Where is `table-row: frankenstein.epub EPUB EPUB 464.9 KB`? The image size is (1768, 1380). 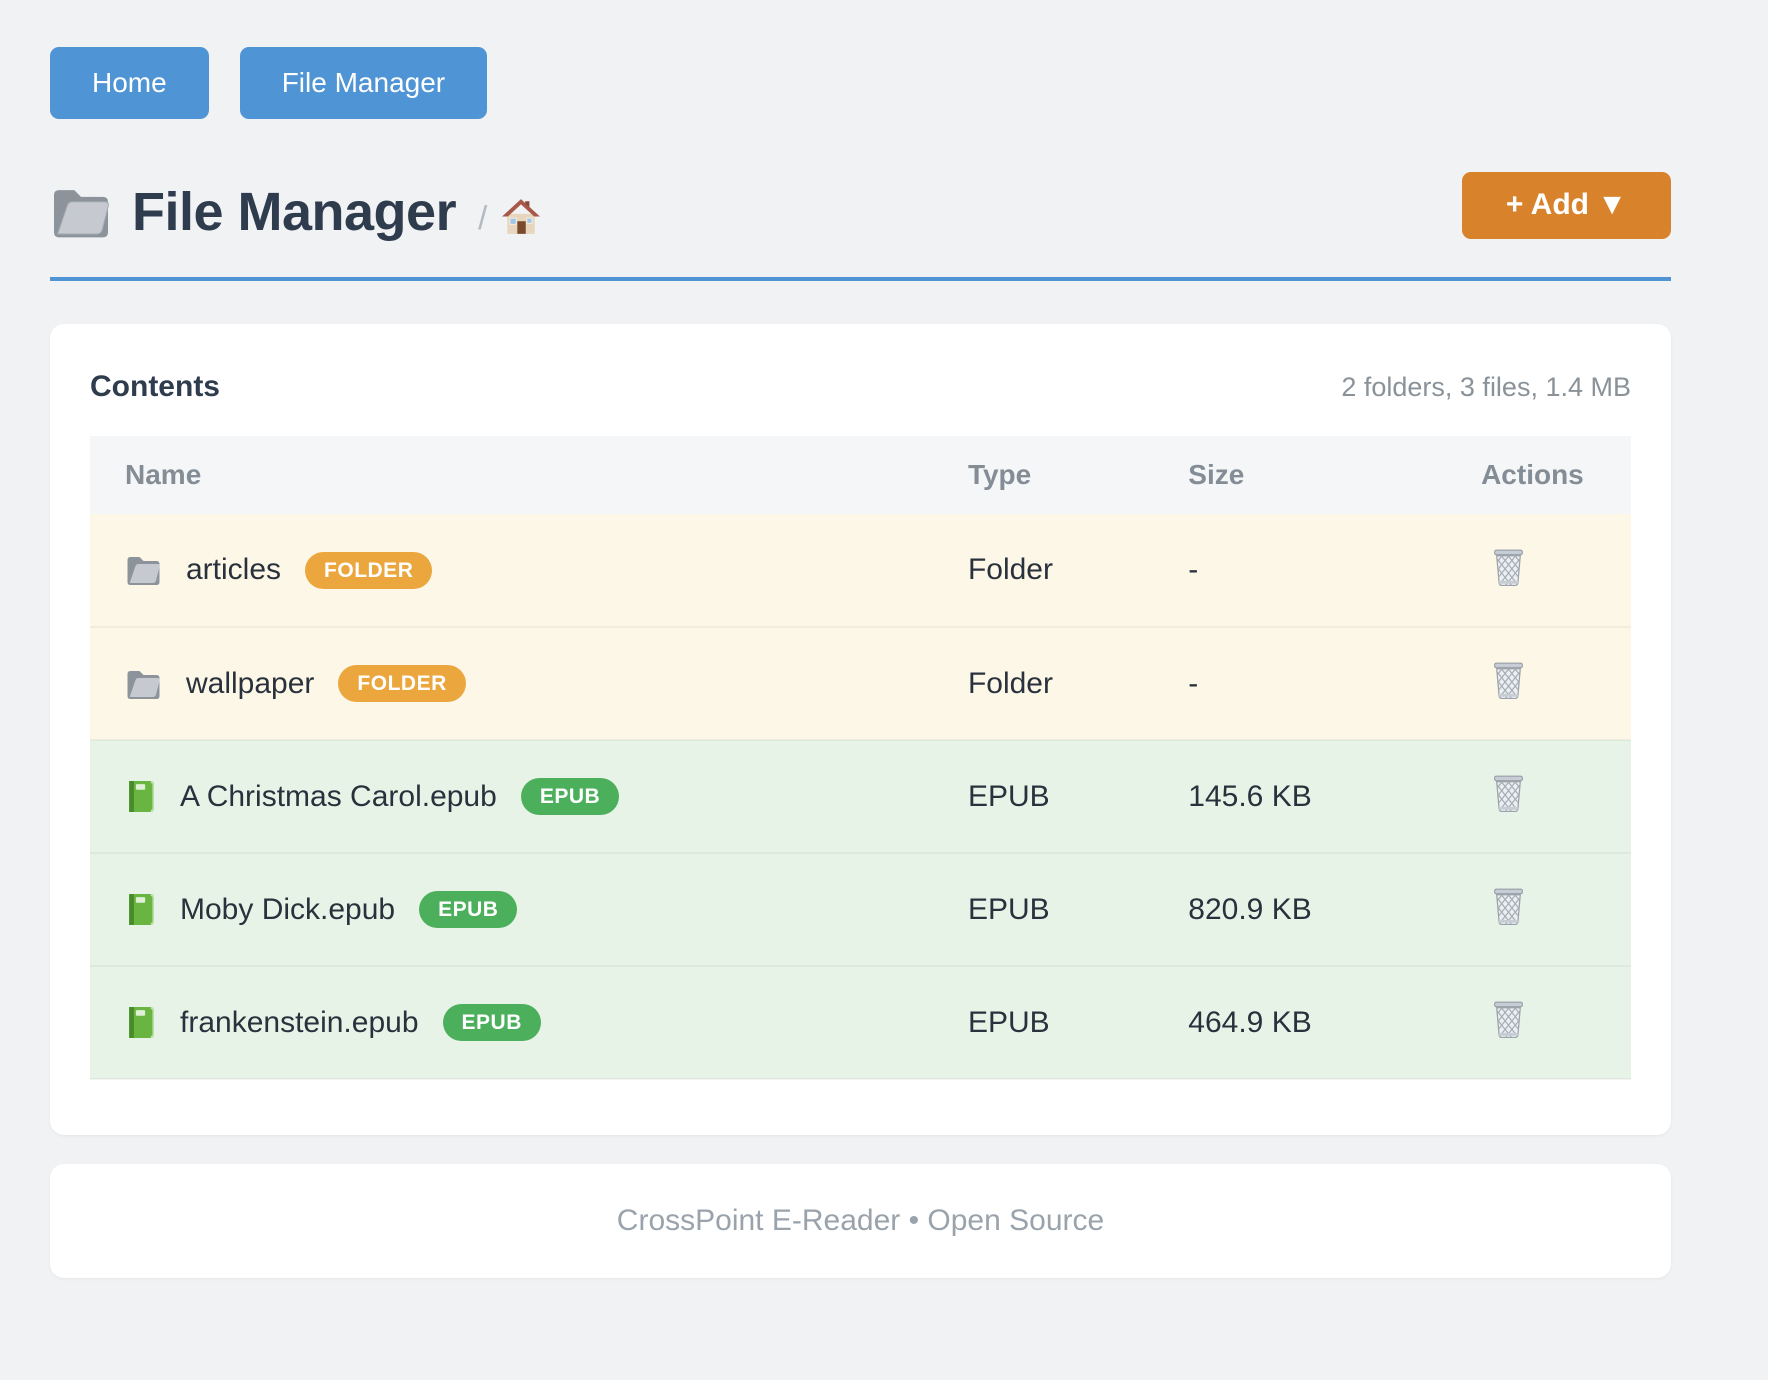 table-row: frankenstein.epub EPUB EPUB 464.9 KB is located at coordinates (860, 1022).